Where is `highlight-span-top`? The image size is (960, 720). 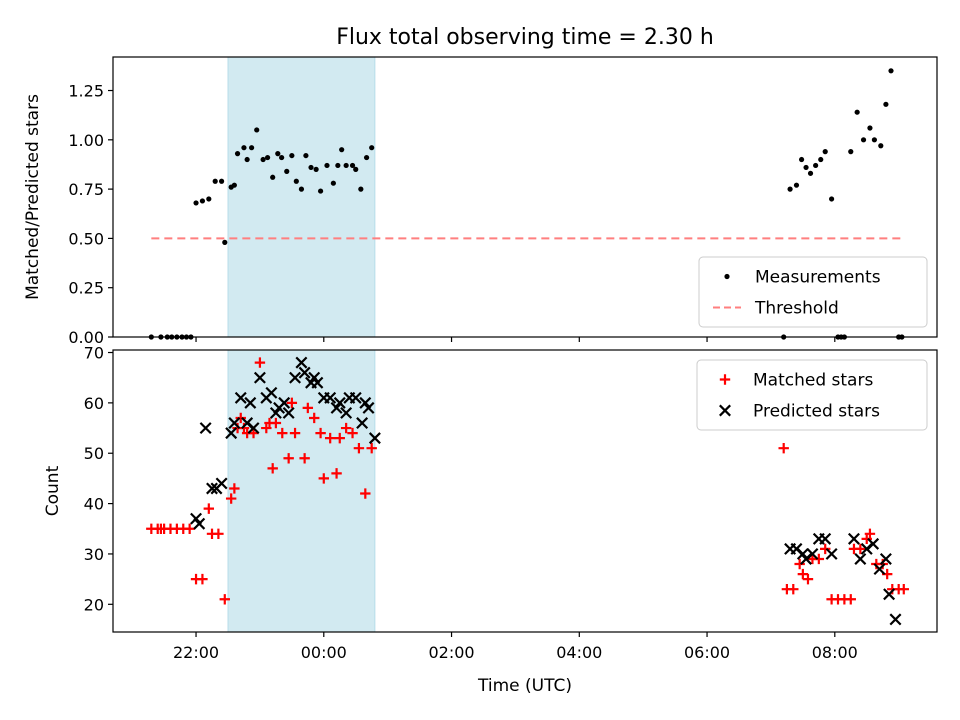
highlight-span-top is located at coordinates (301, 197).